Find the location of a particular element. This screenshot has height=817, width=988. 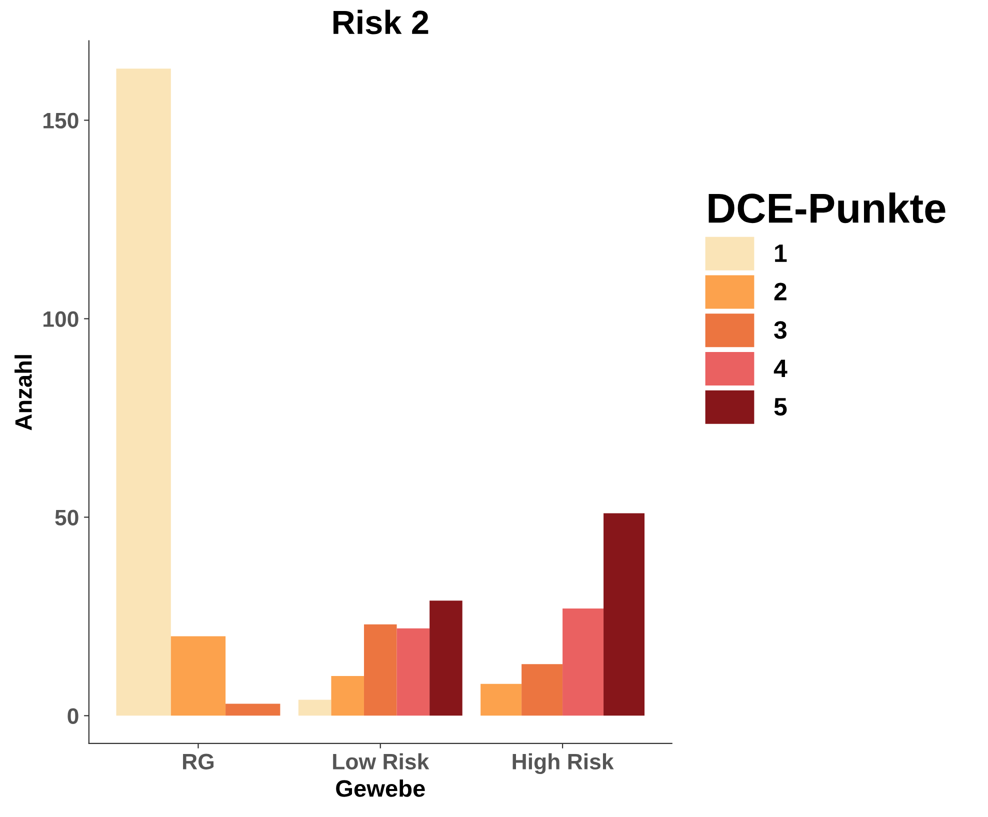

legend-label: 1 is located at coordinates (781, 253).